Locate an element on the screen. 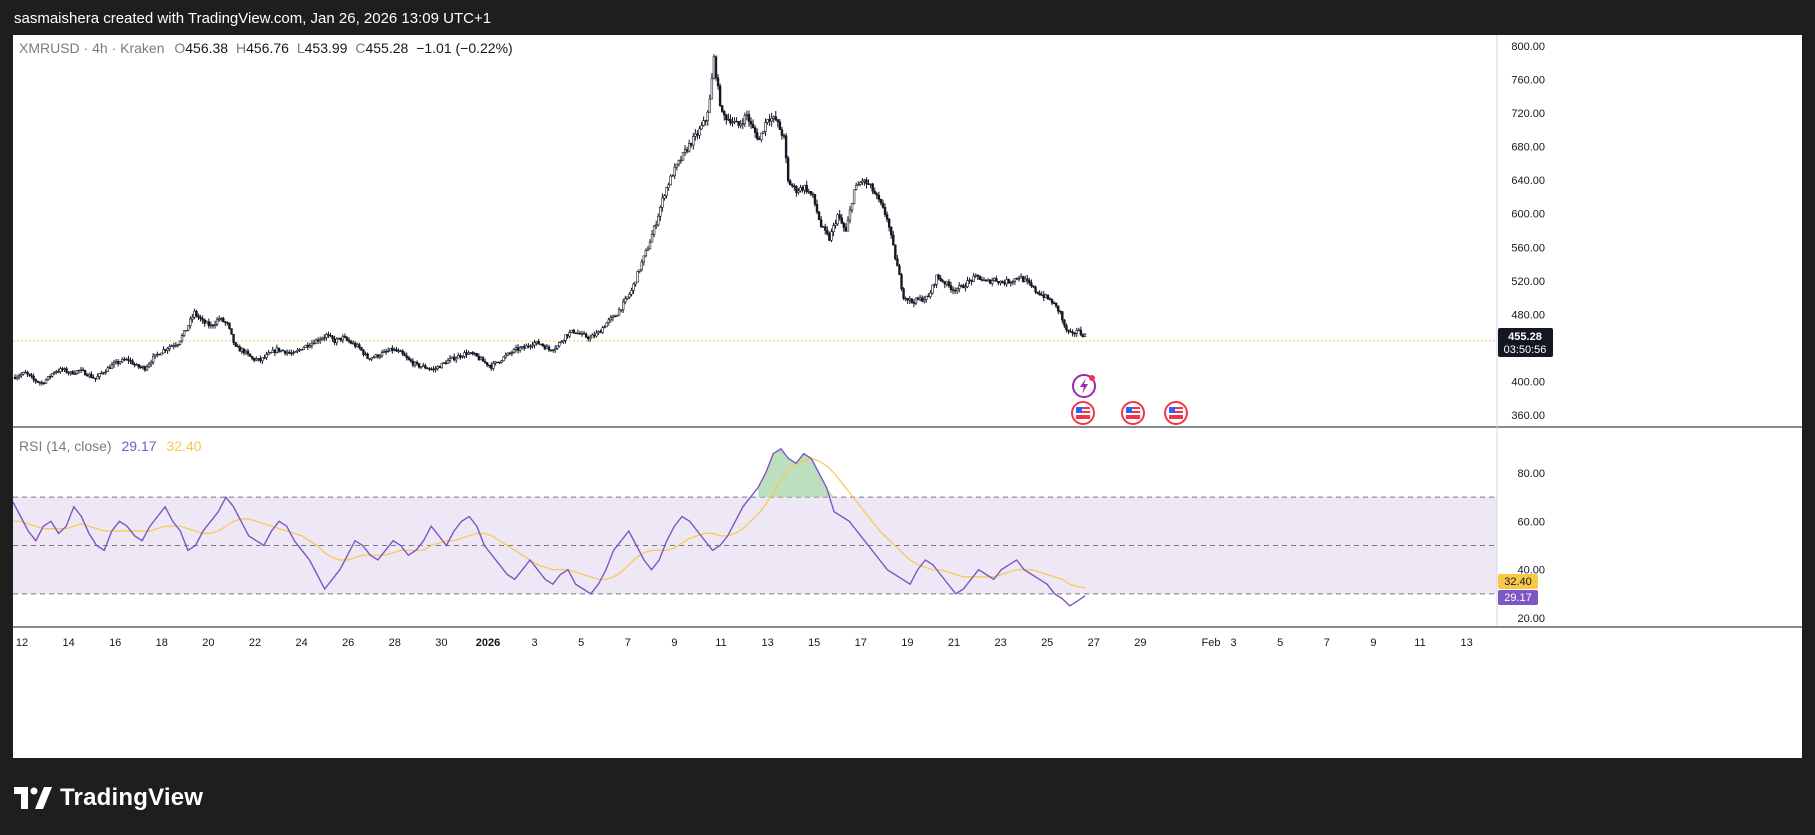  rsi-line is located at coordinates (549, 527).